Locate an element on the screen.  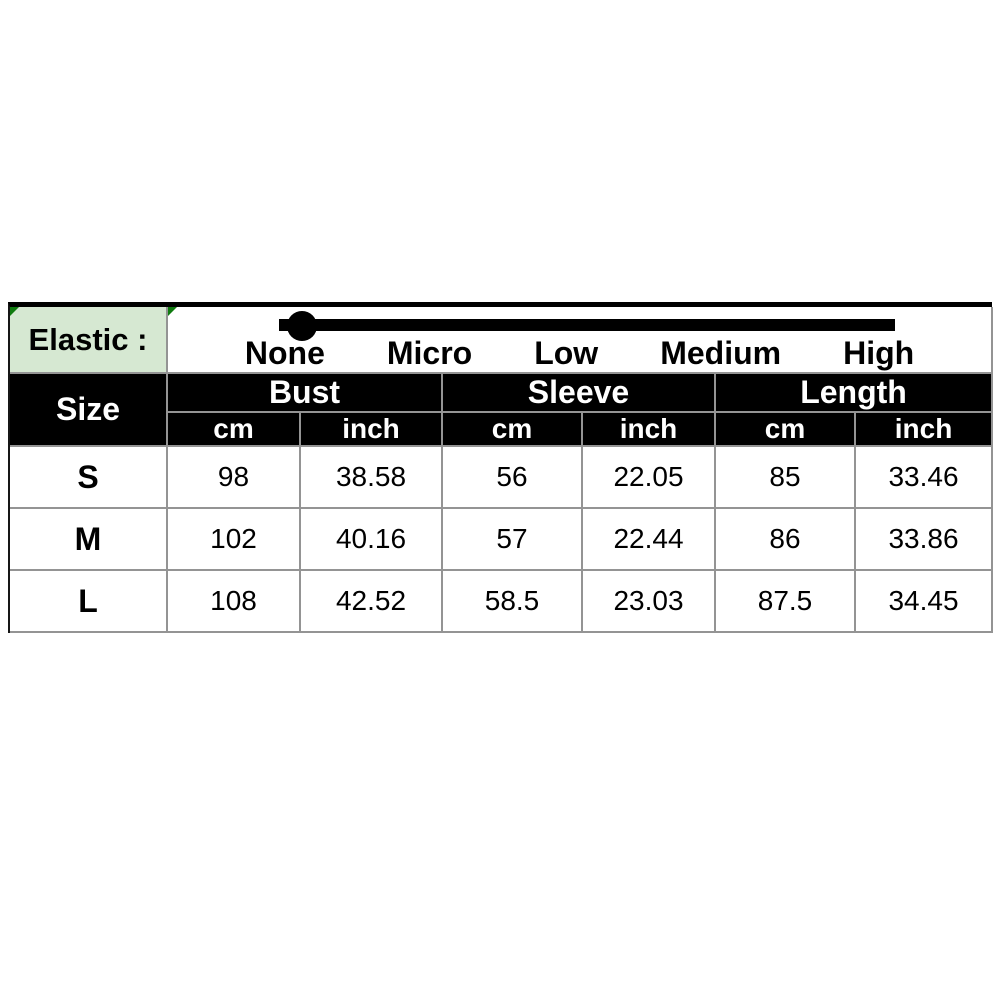
sleeve-inch-value: 22.44 is located at coordinates (648, 539).